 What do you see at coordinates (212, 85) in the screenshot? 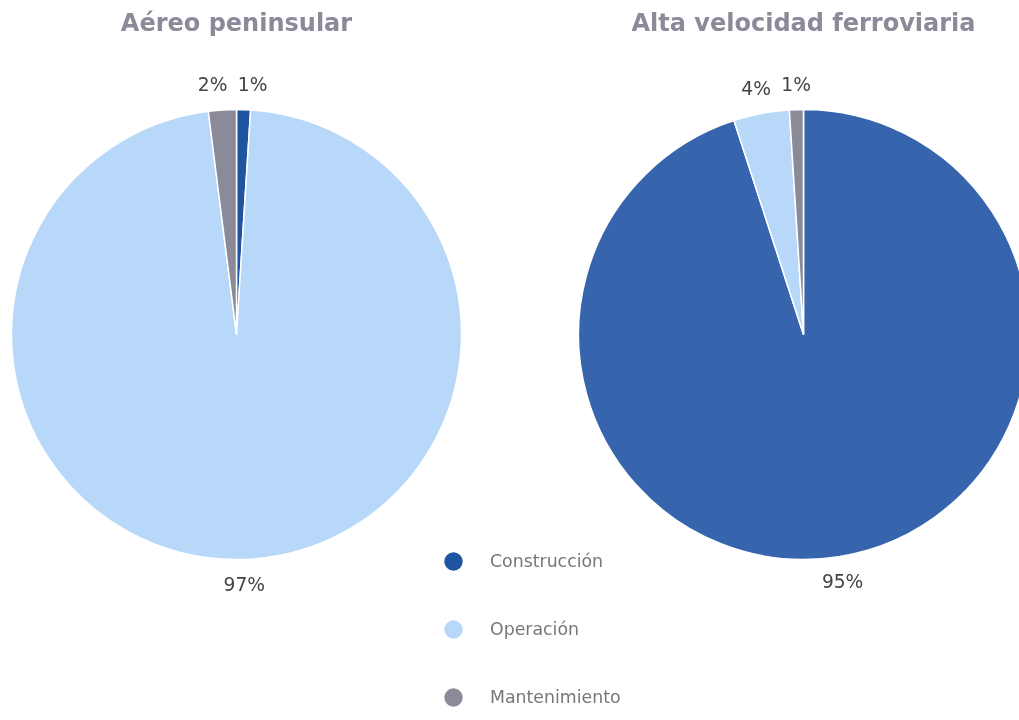
I see `data-label: 2%` at bounding box center [212, 85].